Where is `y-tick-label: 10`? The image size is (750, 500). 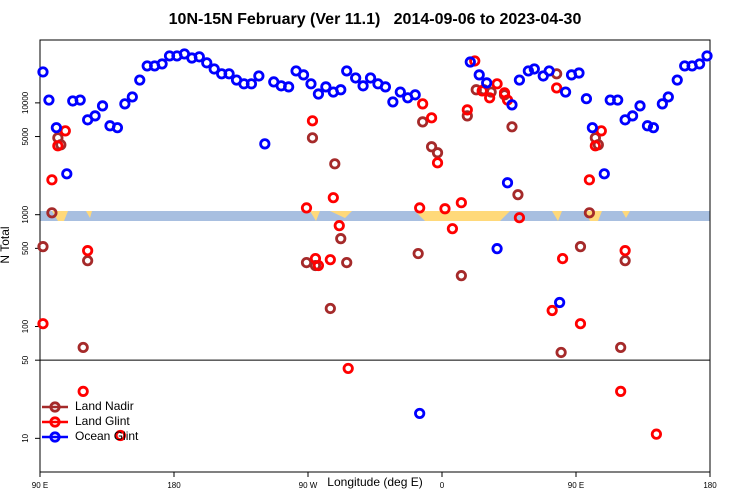 y-tick-label: 10 is located at coordinates (25, 437).